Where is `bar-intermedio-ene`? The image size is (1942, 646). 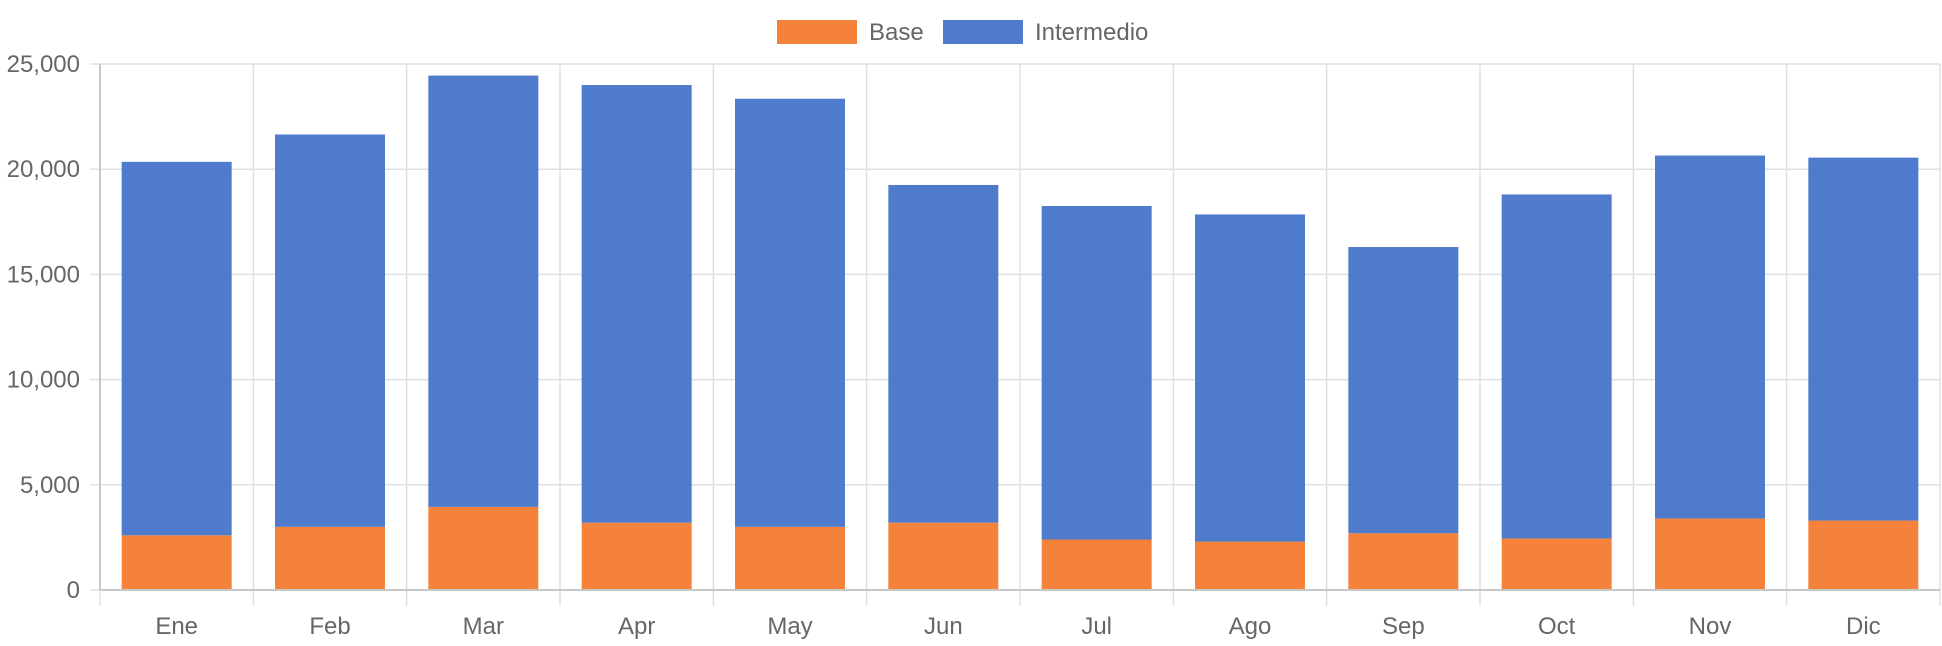
bar-intermedio-ene is located at coordinates (176, 348).